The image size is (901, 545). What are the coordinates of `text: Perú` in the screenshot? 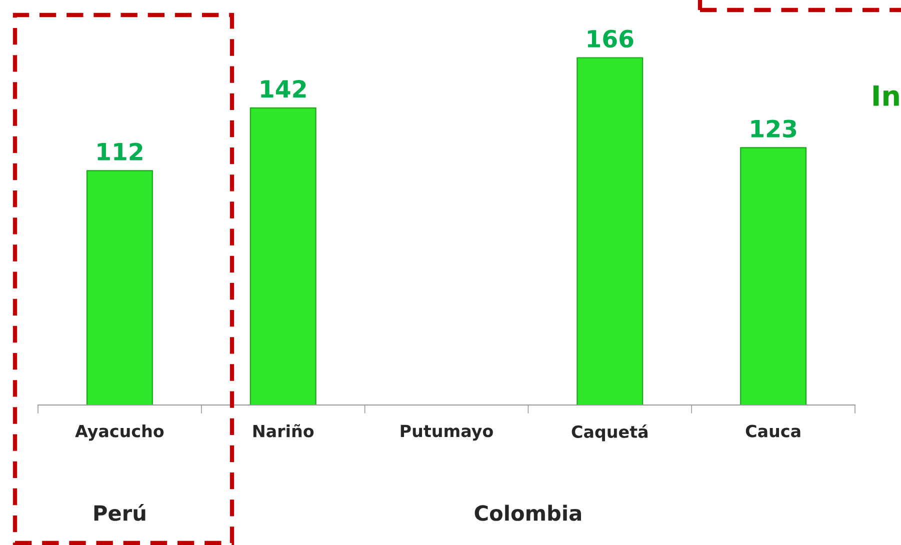 It's located at (120, 512).